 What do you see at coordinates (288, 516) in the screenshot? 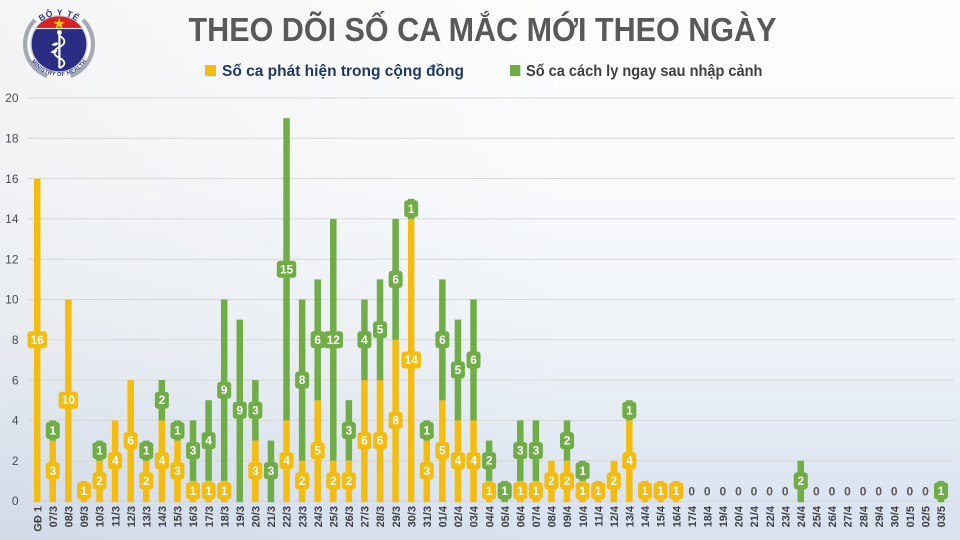
I see `svg-text: 22/3` at bounding box center [288, 516].